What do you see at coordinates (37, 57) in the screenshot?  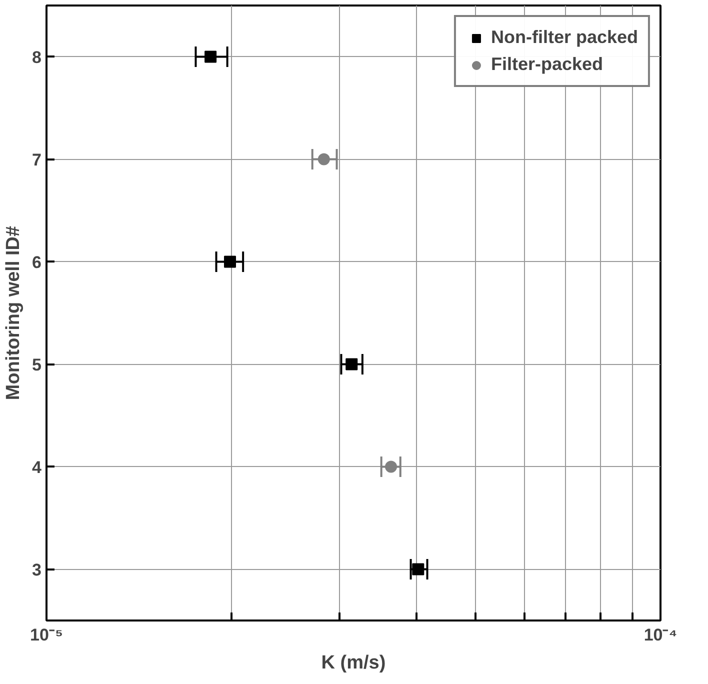 I see `y-tick-label: 8` at bounding box center [37, 57].